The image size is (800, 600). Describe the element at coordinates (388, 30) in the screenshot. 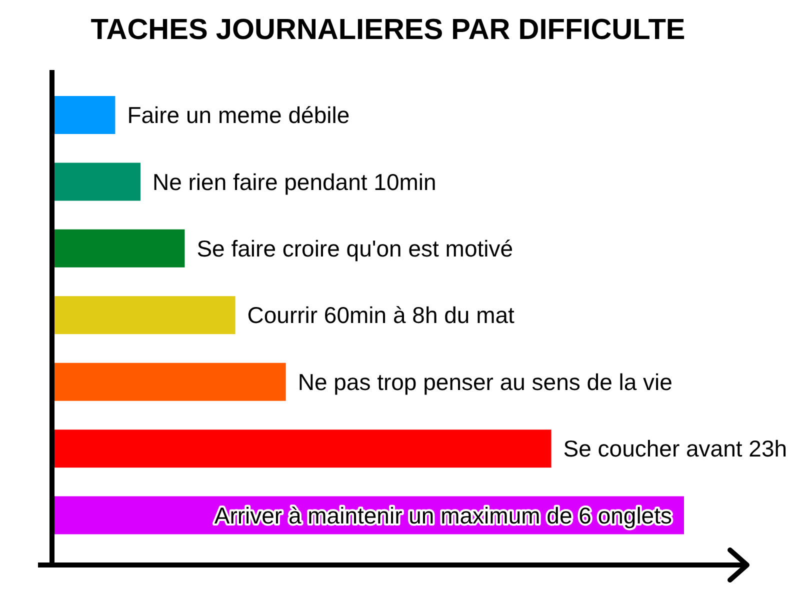

I see `chart-title: TACHES JOURNALIERES PAR DIFFICULTE` at that location.